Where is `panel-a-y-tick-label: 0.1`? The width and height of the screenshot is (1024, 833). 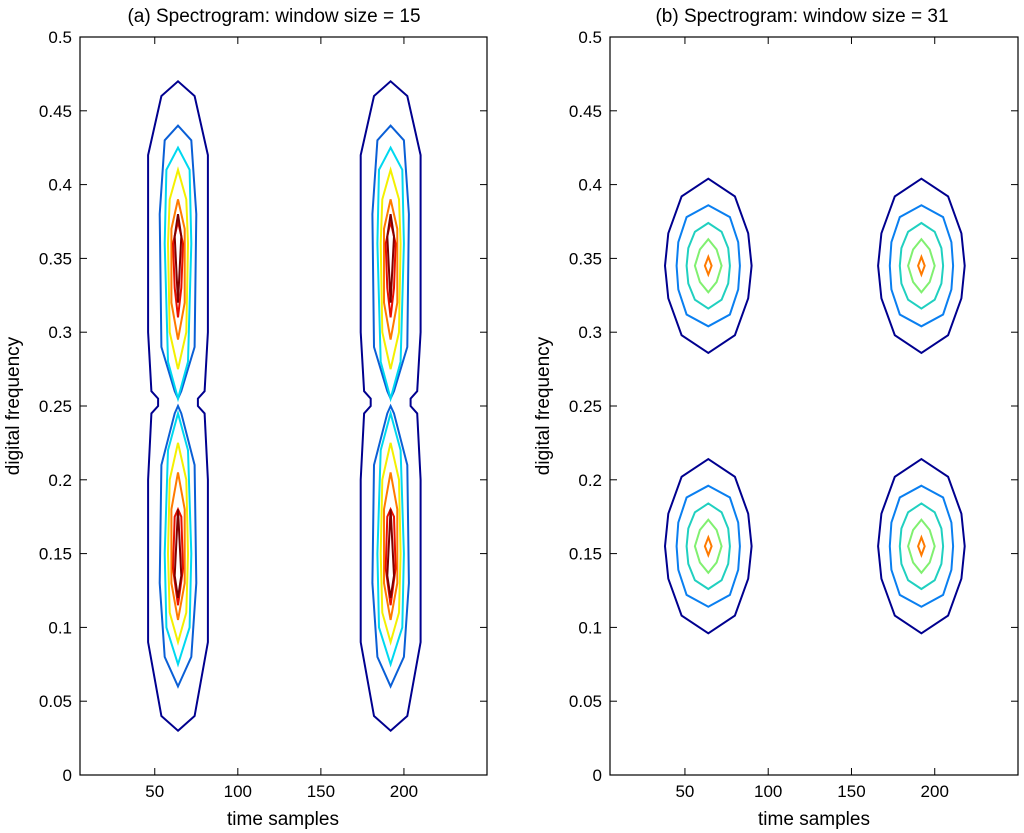
panel-a-y-tick-label: 0.1 is located at coordinates (60, 627).